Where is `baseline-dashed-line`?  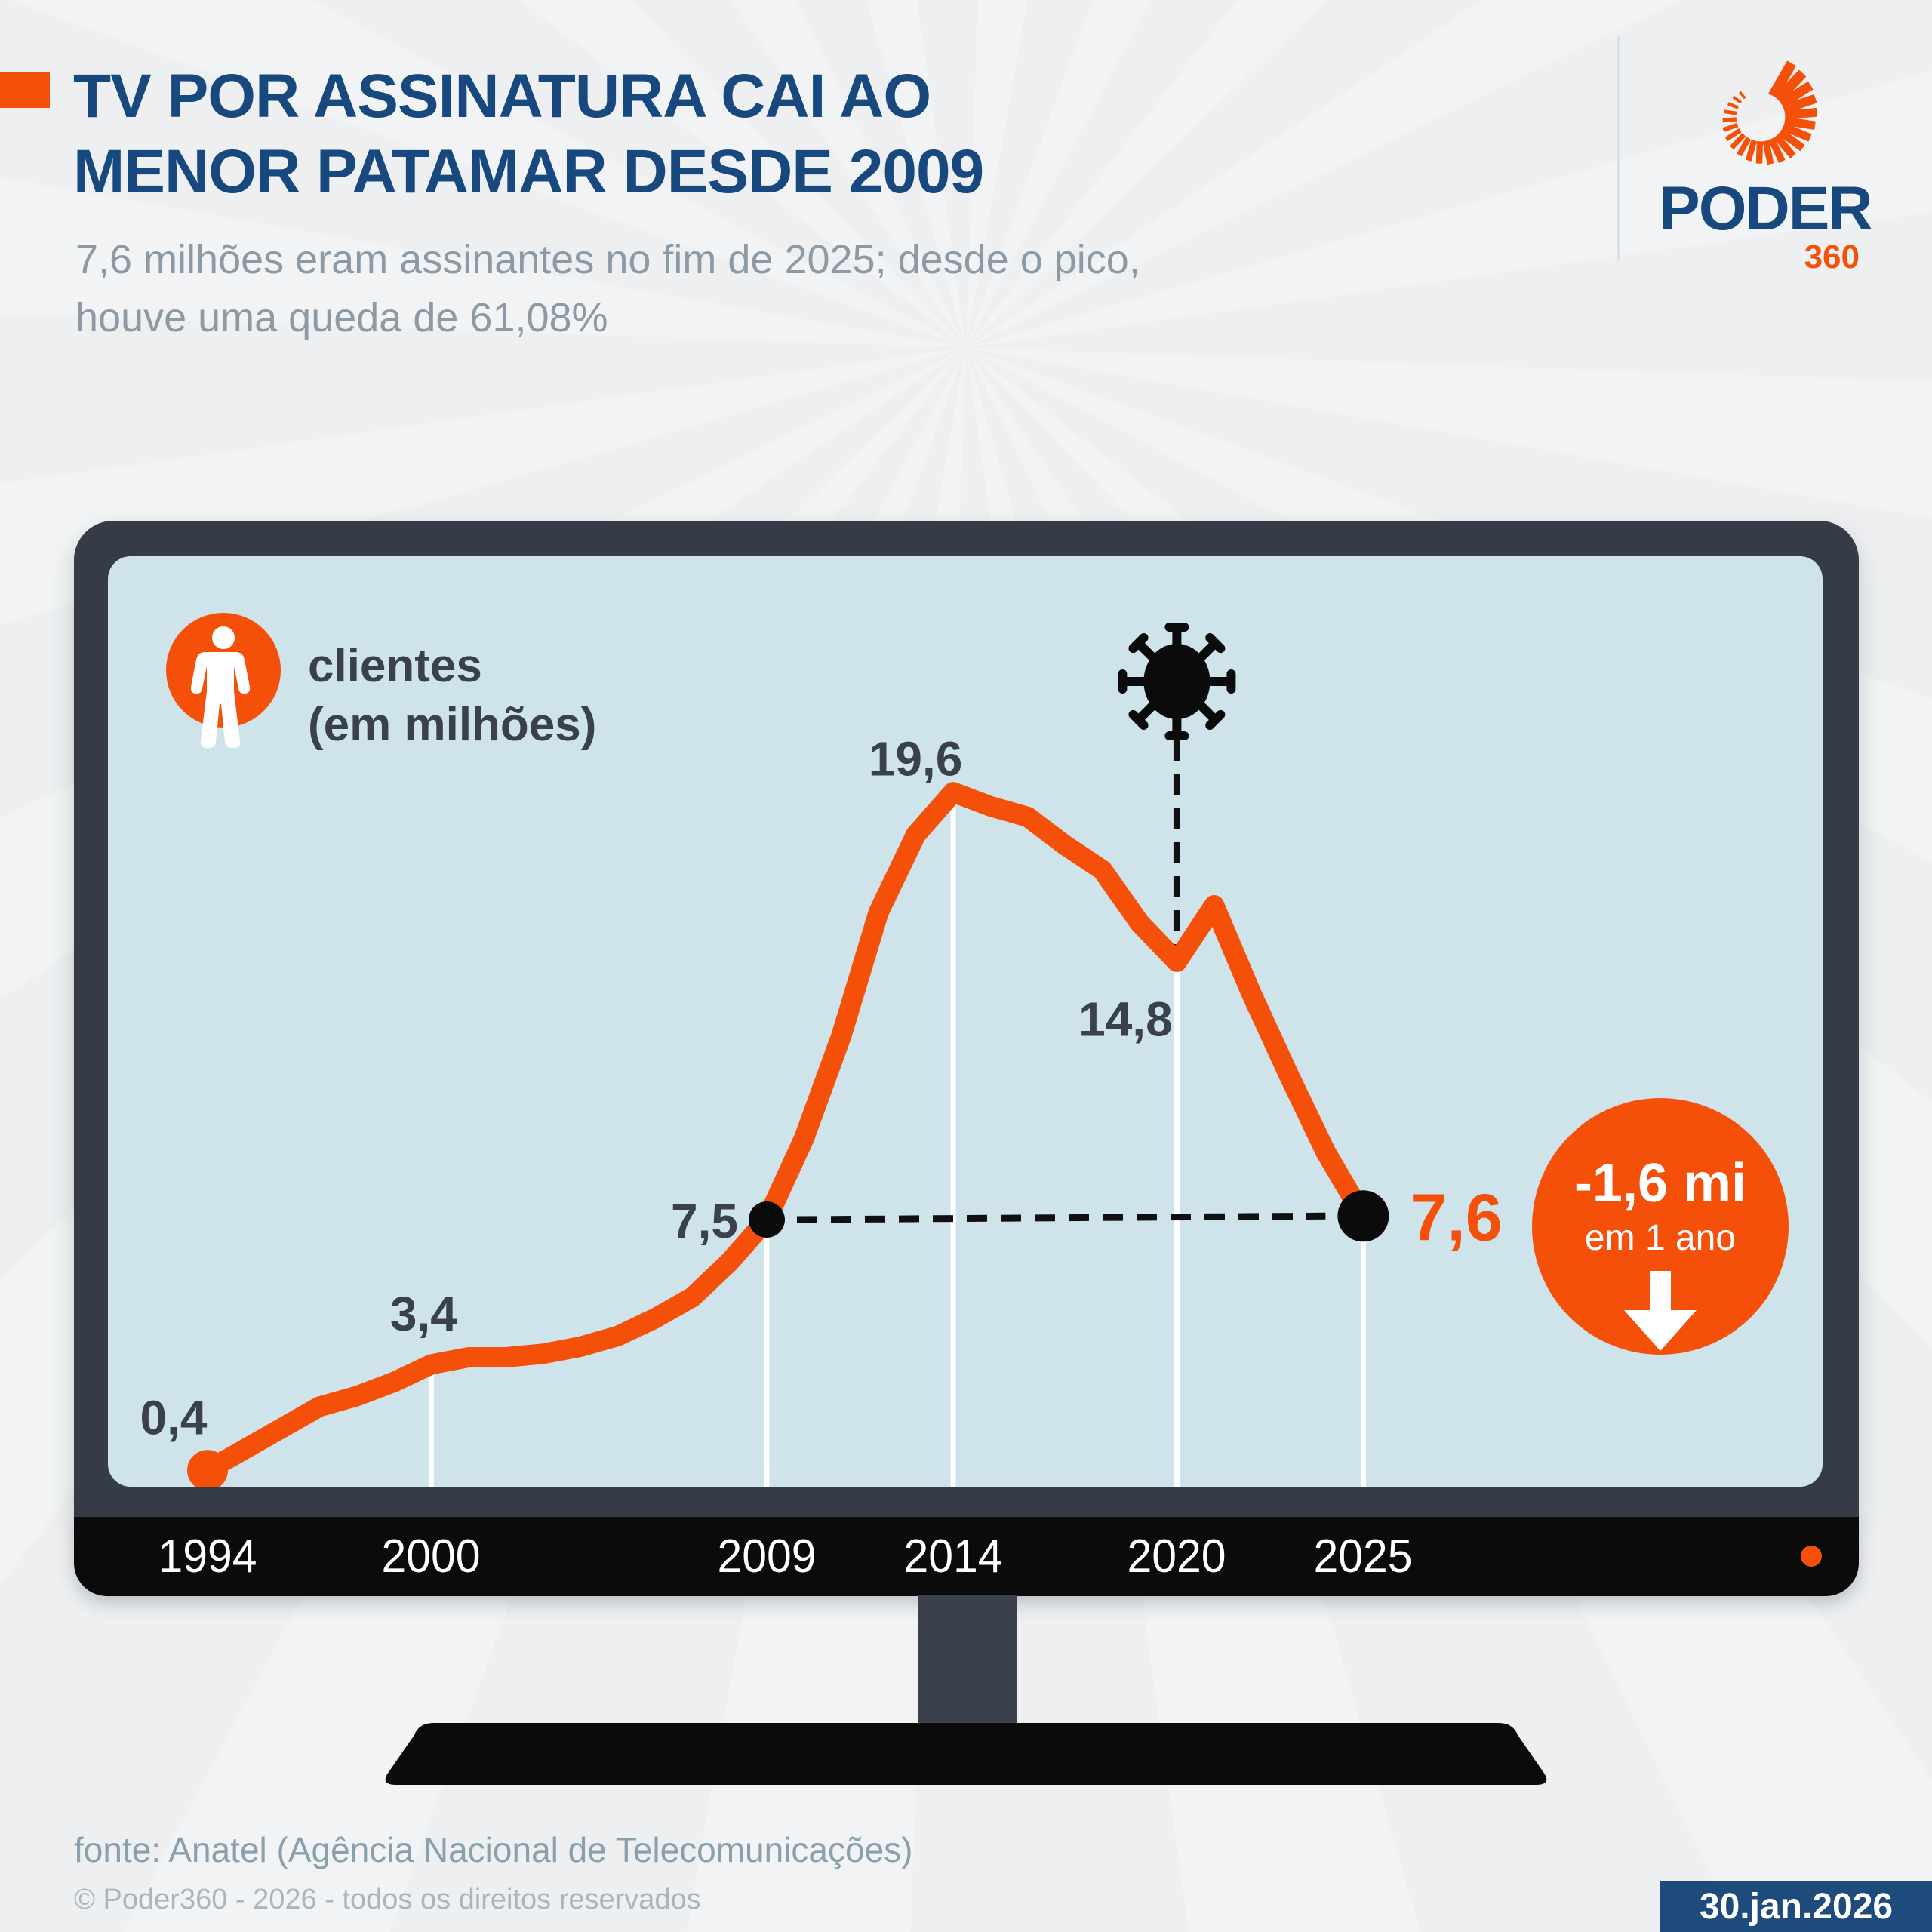 baseline-dashed-line is located at coordinates (1061, 1217).